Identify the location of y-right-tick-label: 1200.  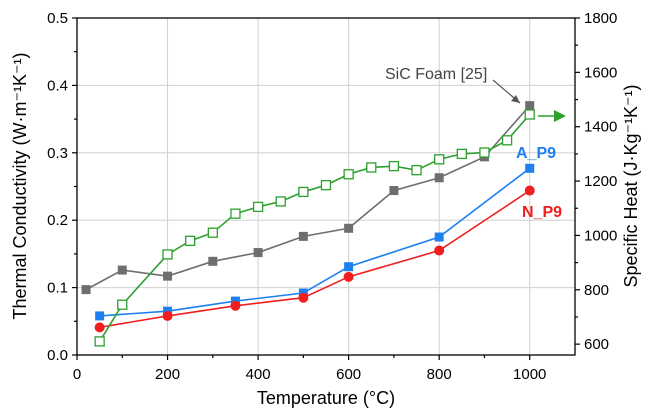
(600, 181).